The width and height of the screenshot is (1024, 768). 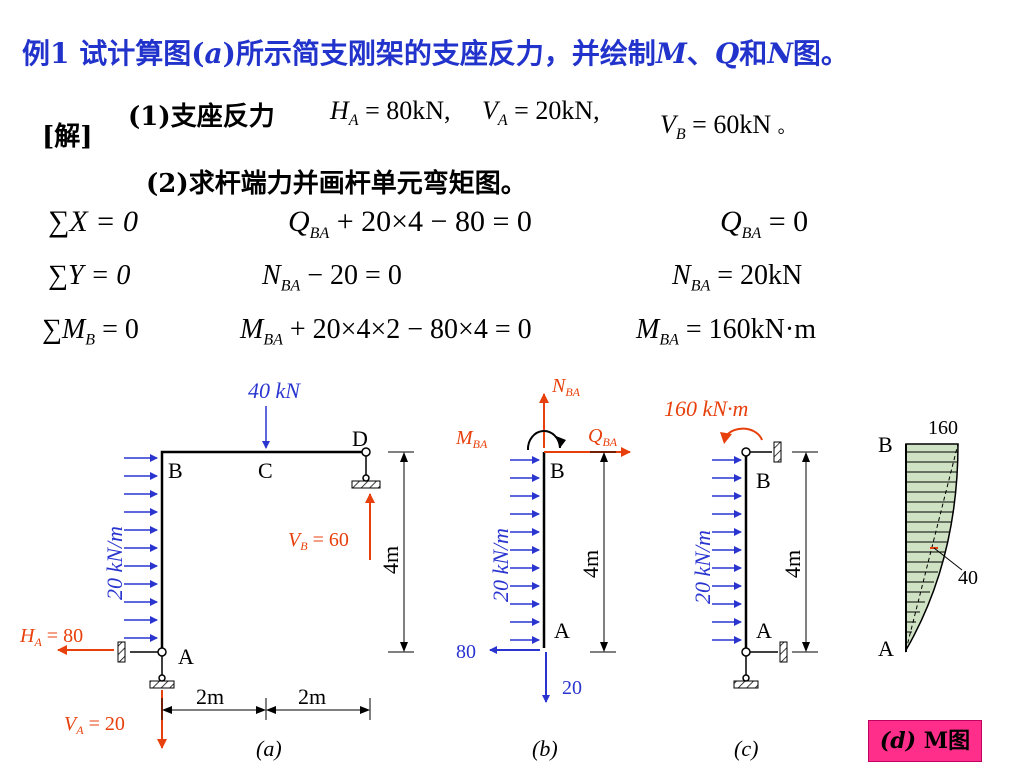 What do you see at coordinates (566, 387) in the screenshot?
I see `fig-b-n: NBA` at bounding box center [566, 387].